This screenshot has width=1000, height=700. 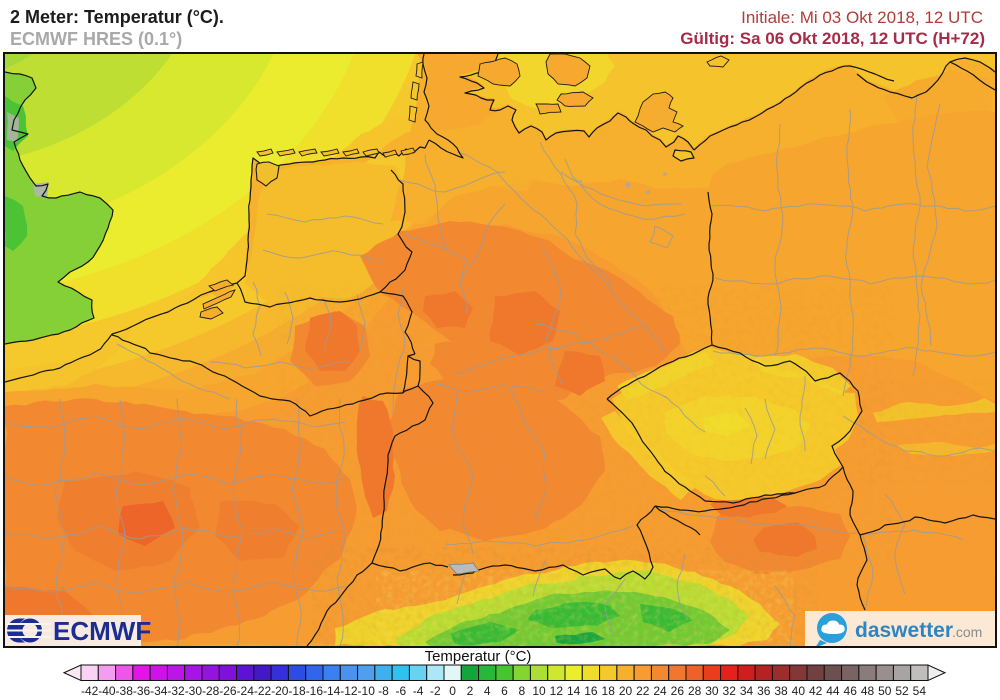 I want to click on svg-text: 44, so click(x=833, y=691).